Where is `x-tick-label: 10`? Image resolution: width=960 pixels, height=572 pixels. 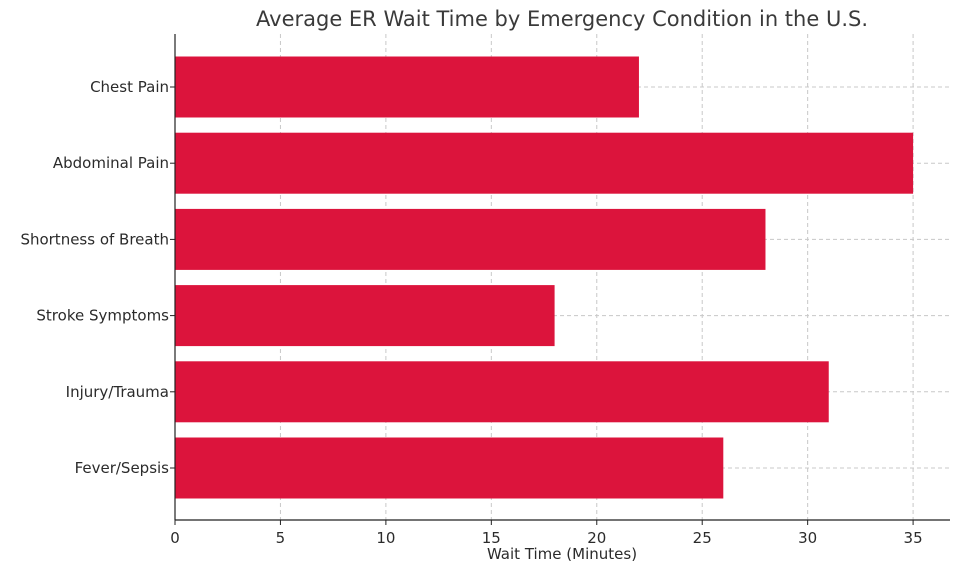 x-tick-label: 10 is located at coordinates (385, 538).